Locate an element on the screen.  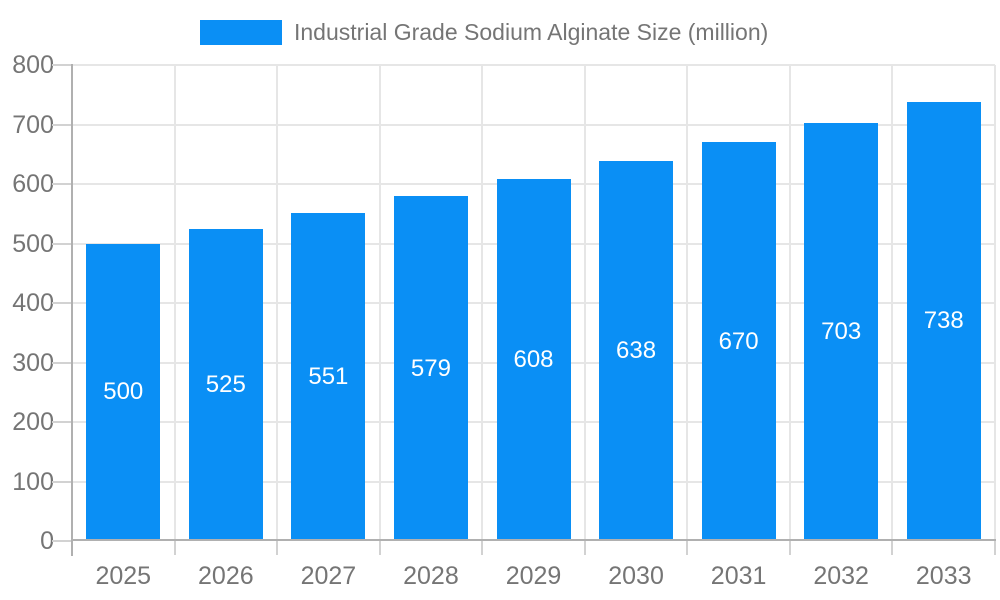
bar-2031: 670 is located at coordinates (738, 341).